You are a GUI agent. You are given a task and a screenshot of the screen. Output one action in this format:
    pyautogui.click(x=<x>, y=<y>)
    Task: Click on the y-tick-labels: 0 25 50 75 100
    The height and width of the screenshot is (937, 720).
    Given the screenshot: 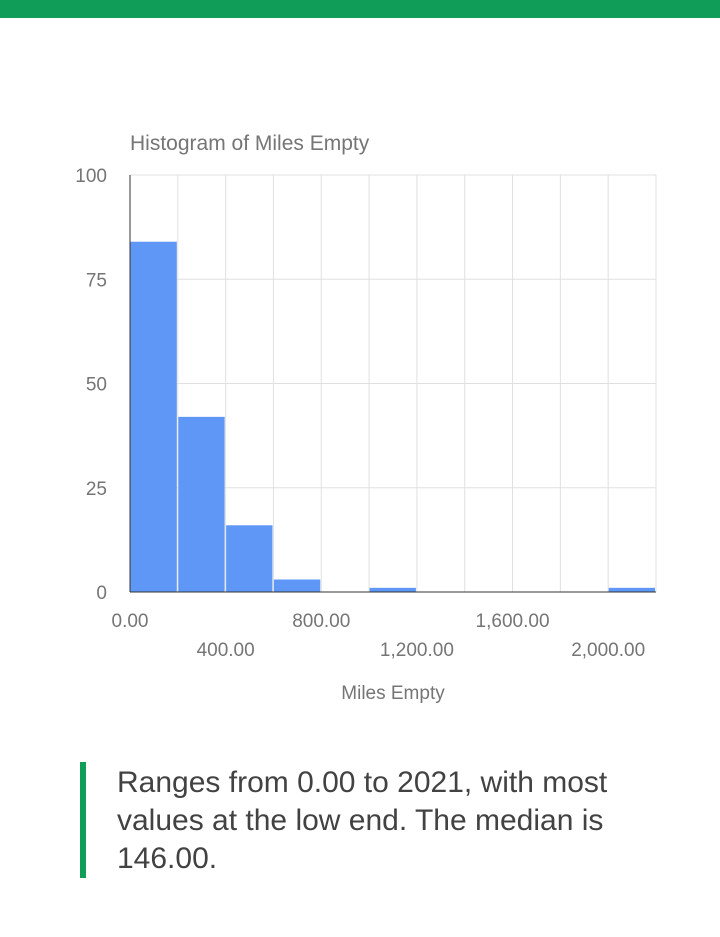 What is the action you would take?
    pyautogui.click(x=91, y=385)
    